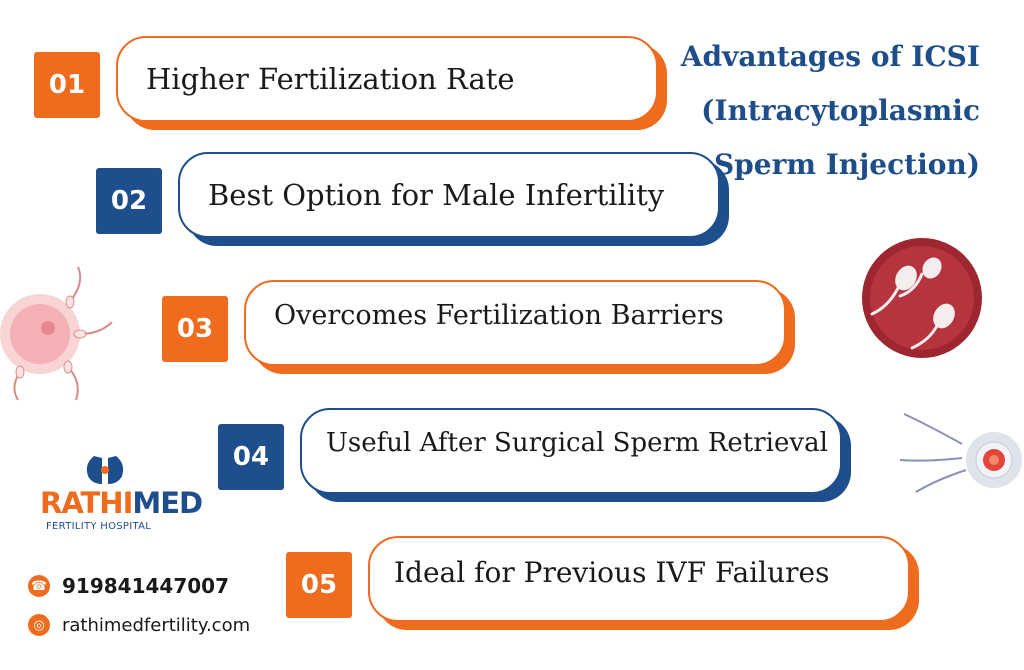 This screenshot has height=670, width=1024. Describe the element at coordinates (56, 333) in the screenshot. I see `egg-cell-illustration-left` at that location.